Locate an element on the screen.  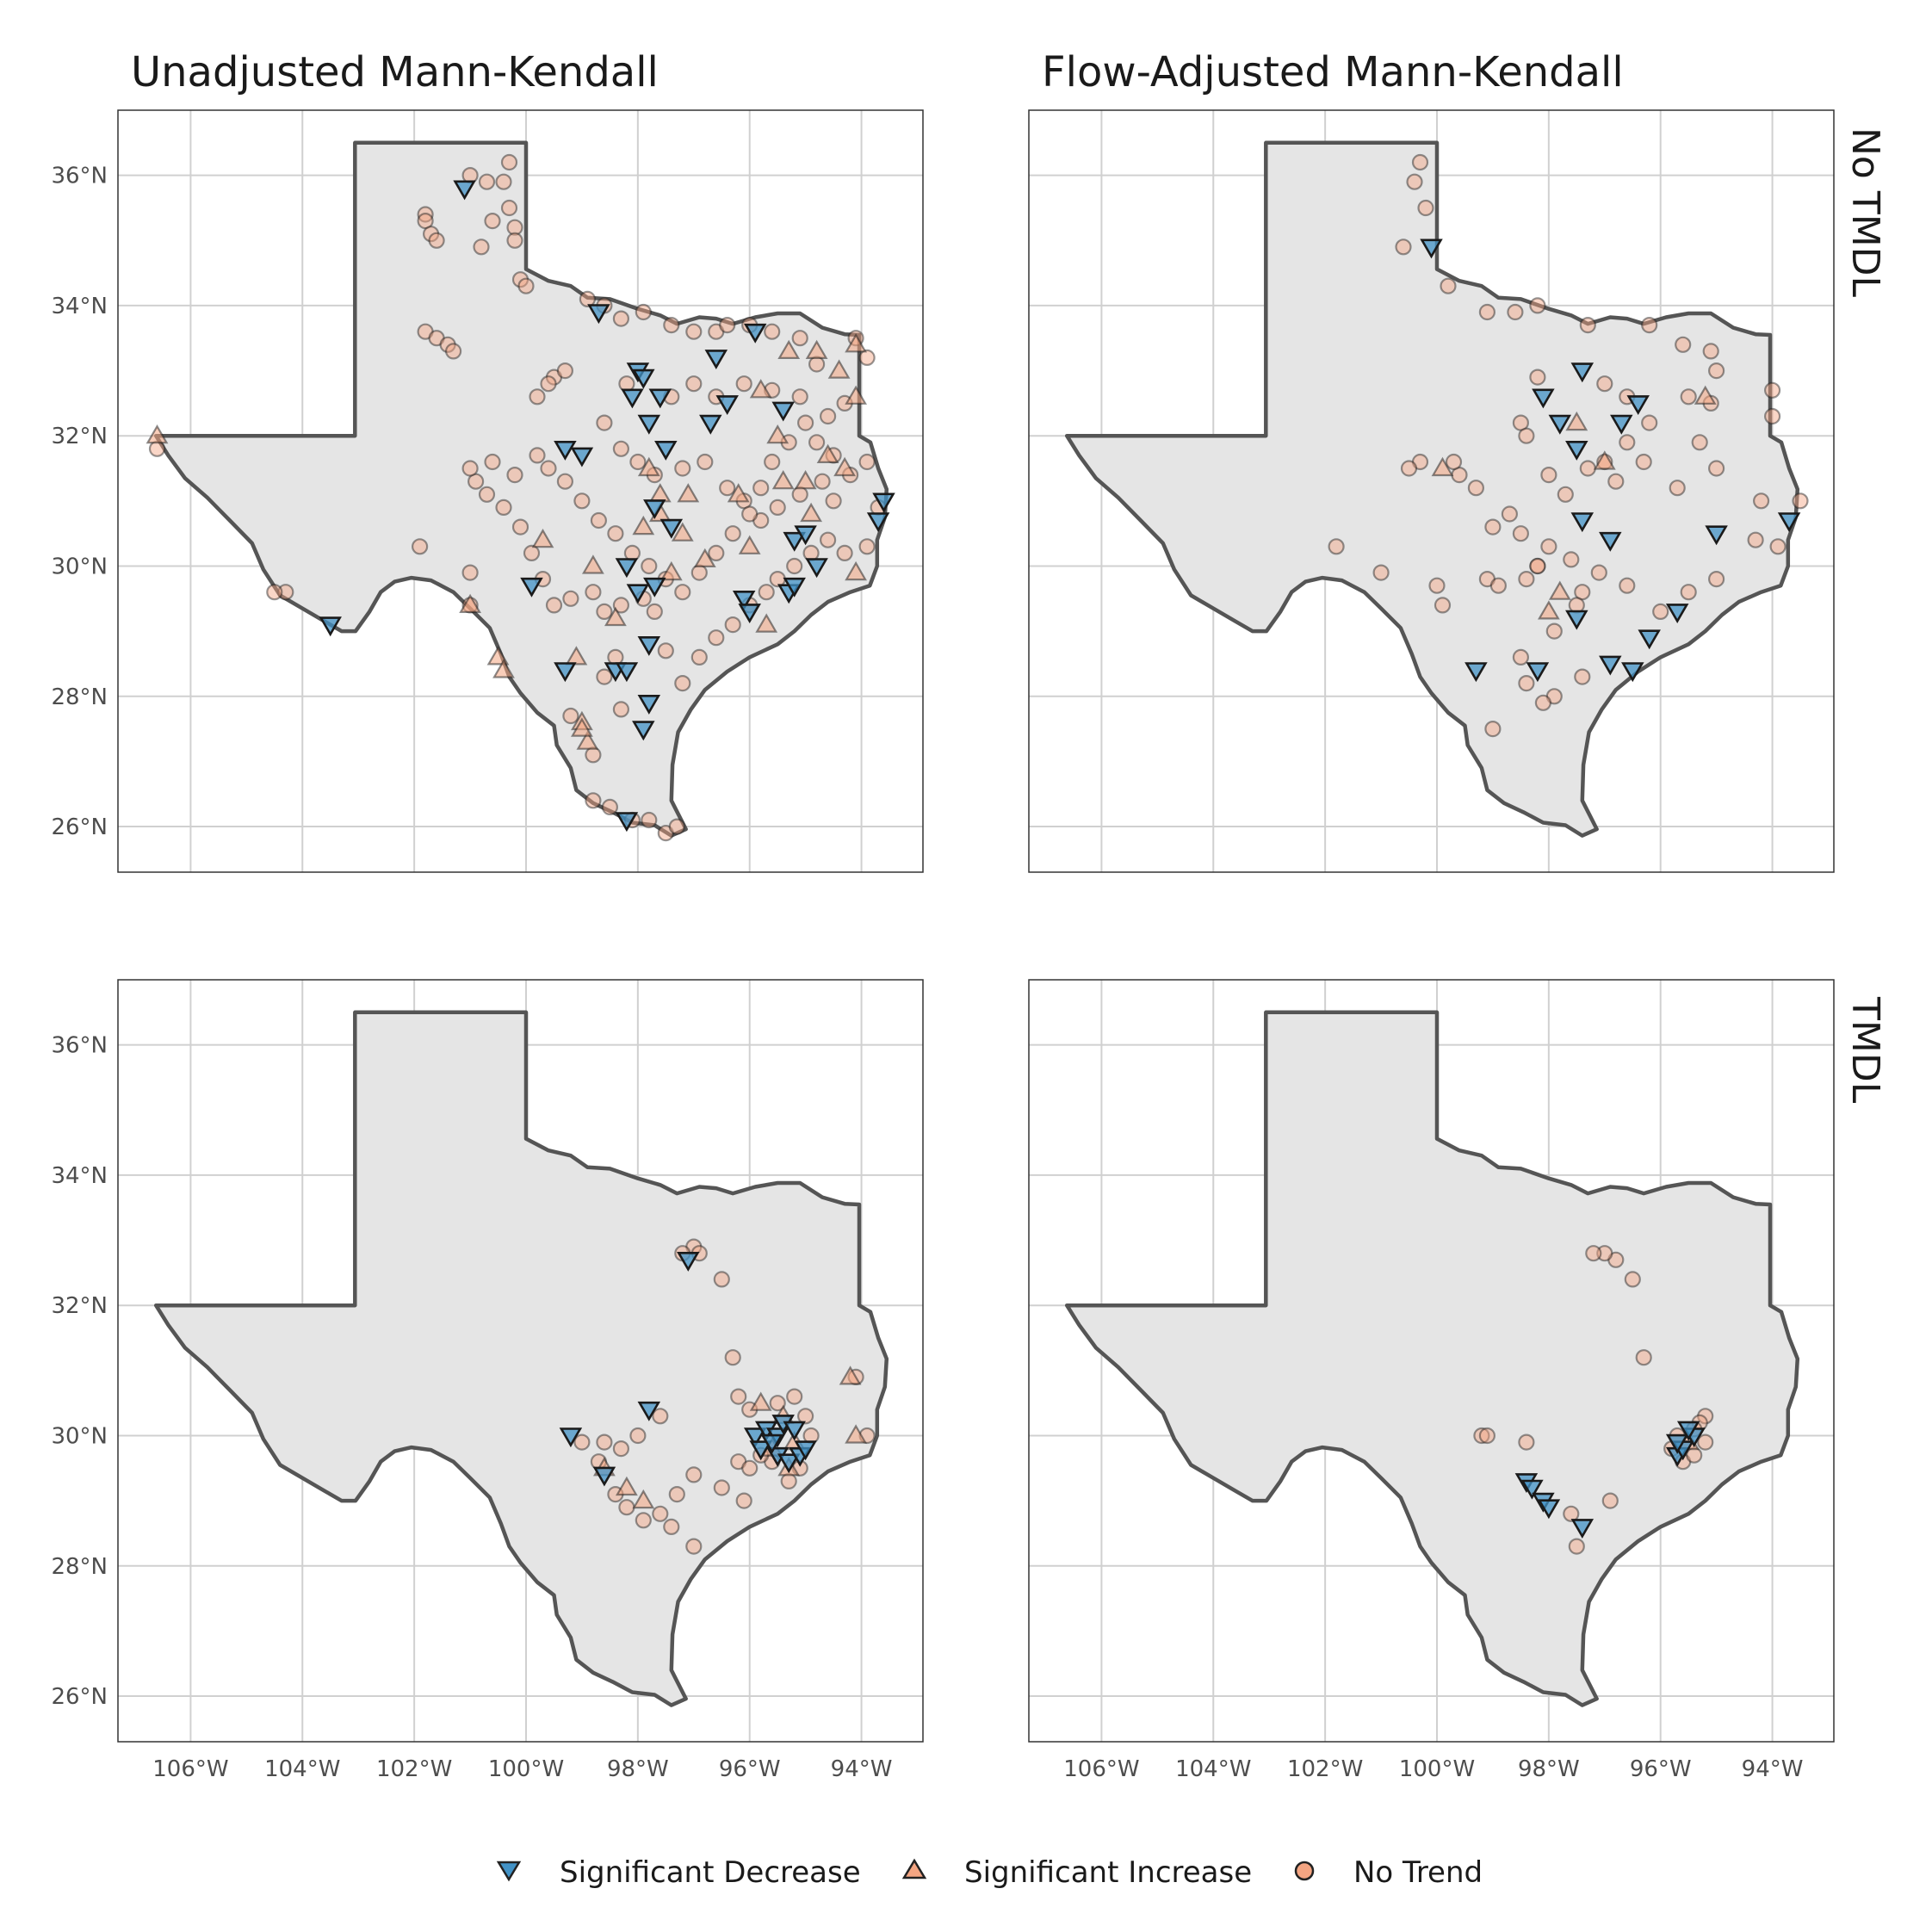
x-tick-label: 102°W is located at coordinates (414, 1769).